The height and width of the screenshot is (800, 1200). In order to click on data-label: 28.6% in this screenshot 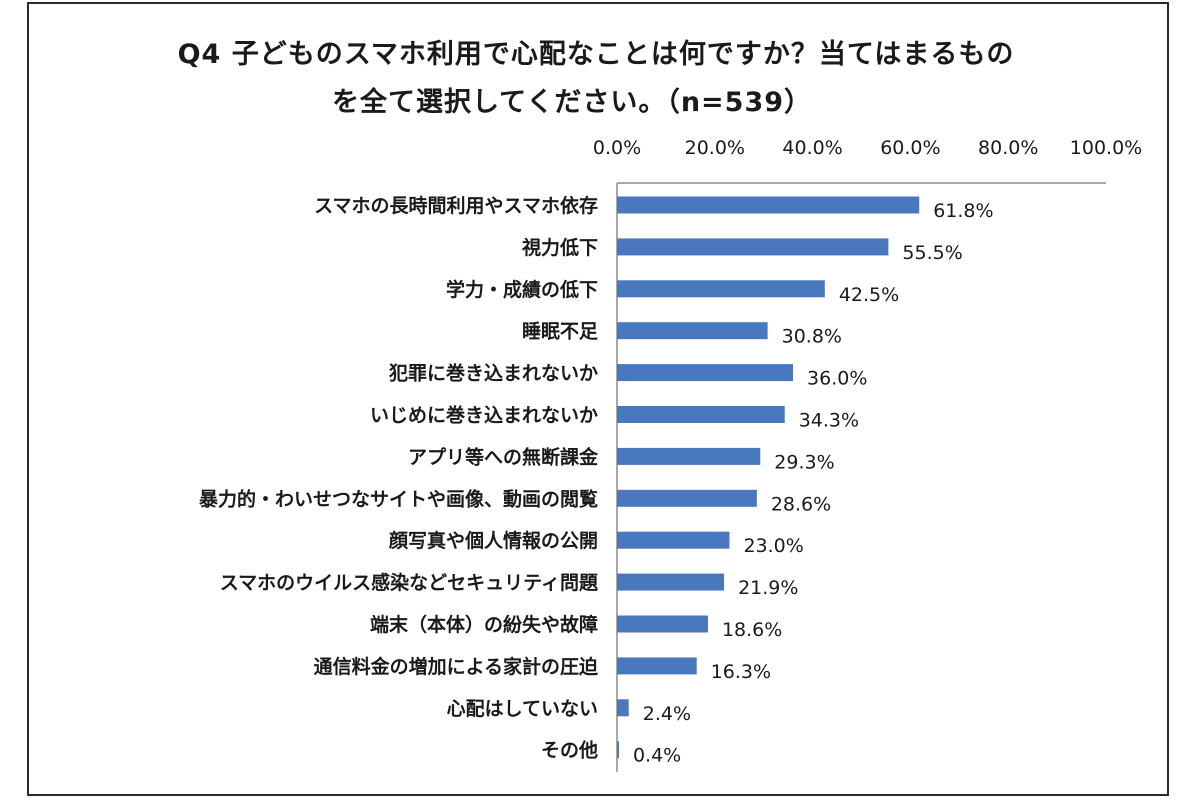, I will do `click(801, 504)`.